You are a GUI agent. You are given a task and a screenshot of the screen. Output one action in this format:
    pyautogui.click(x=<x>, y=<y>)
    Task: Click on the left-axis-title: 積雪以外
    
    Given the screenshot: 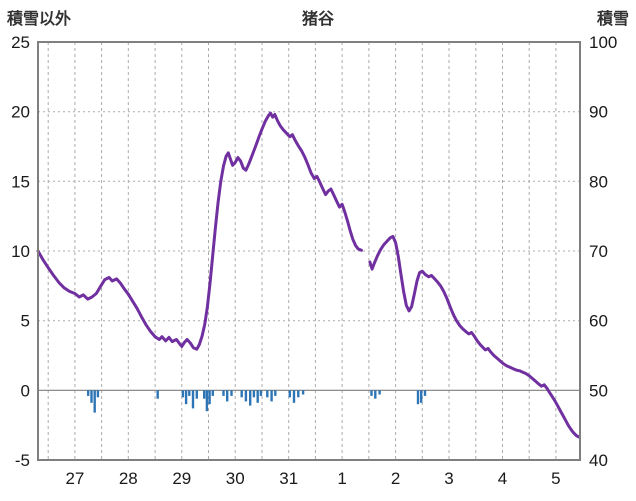 What is the action you would take?
    pyautogui.click(x=39, y=19)
    